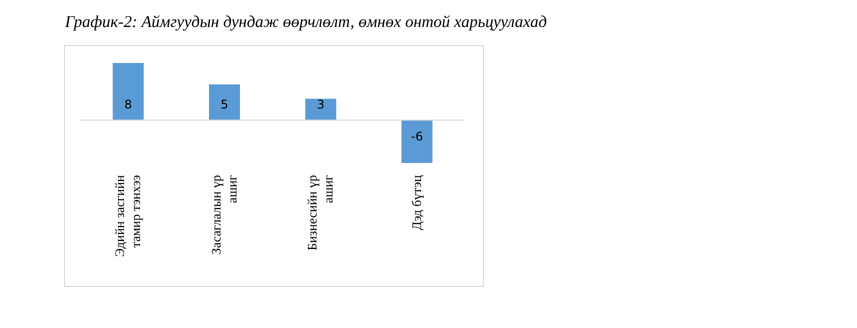 The width and height of the screenshot is (857, 328). I want to click on data-label: 8, so click(128, 104).